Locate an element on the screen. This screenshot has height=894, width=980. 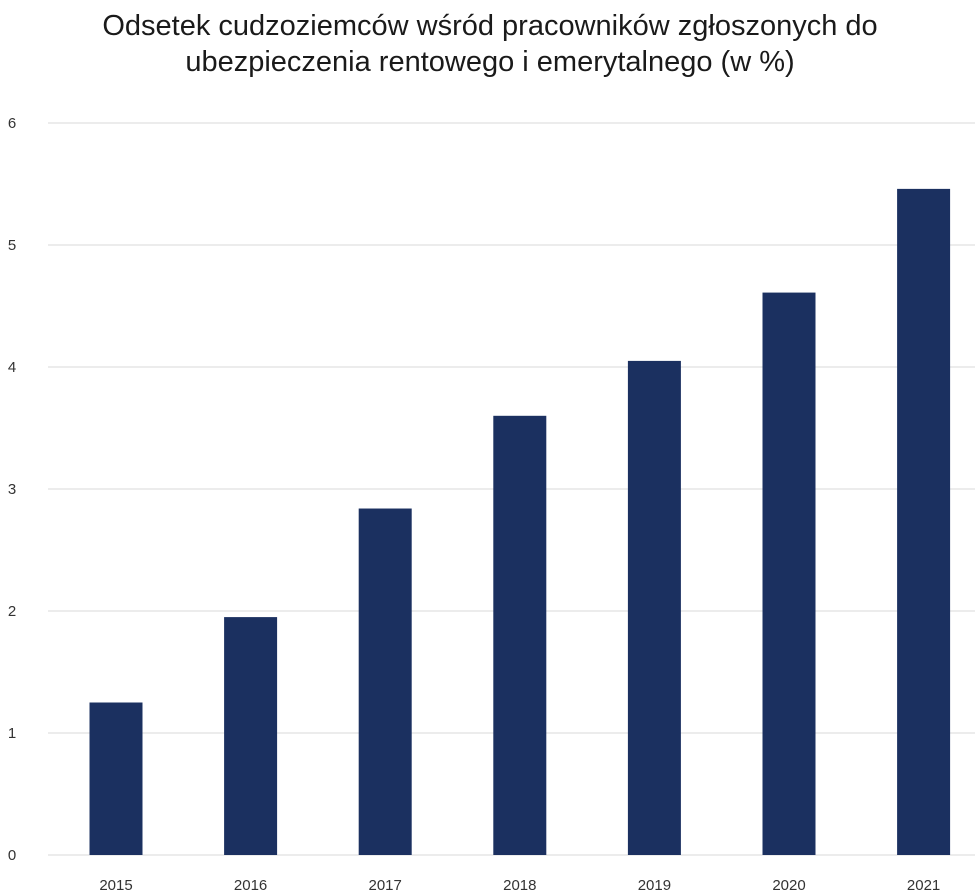
y-tick-label: 5 is located at coordinates (12, 245).